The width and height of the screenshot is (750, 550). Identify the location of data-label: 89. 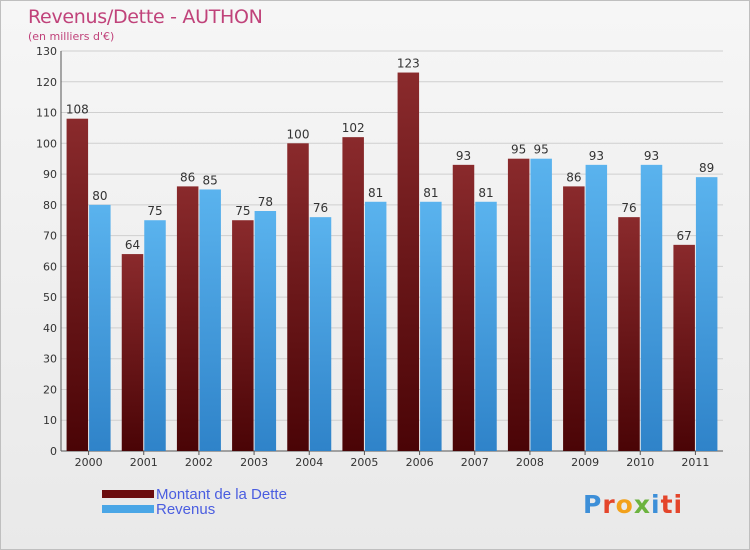
(706, 168).